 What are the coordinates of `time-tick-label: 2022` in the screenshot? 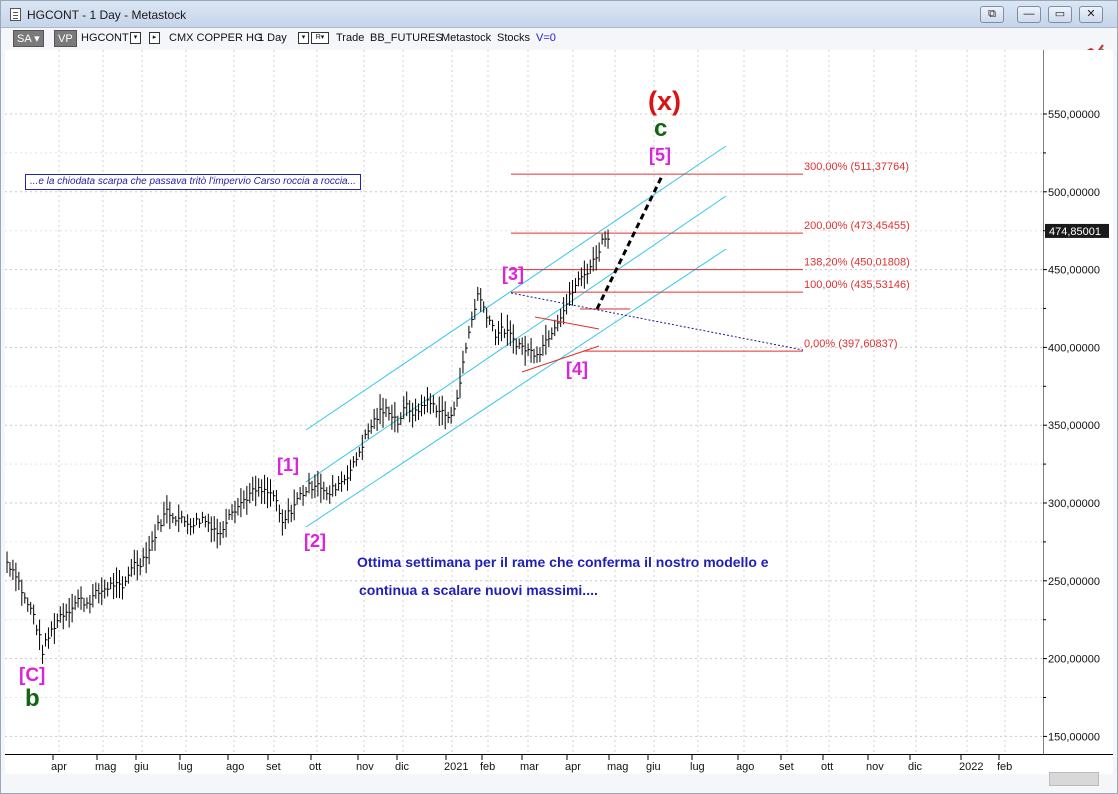 It's located at (971, 767).